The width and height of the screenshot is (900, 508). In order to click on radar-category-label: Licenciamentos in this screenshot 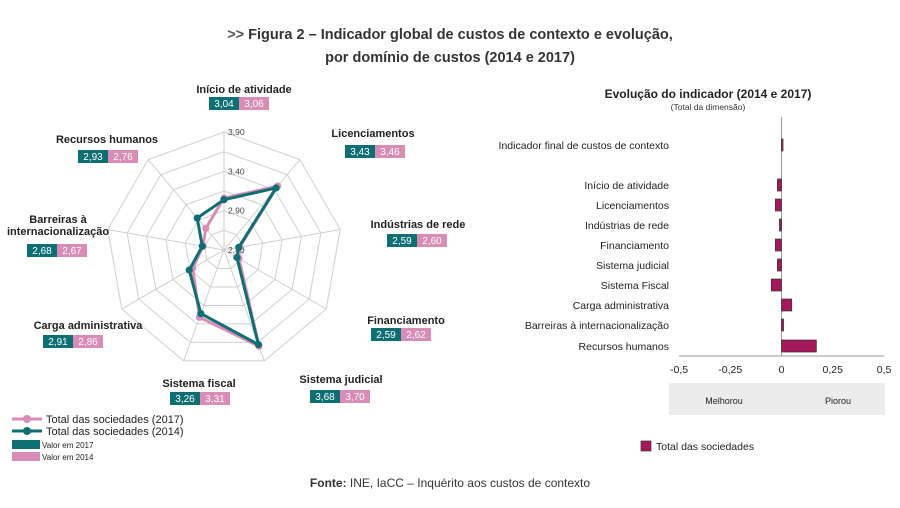, I will do `click(372, 134)`.